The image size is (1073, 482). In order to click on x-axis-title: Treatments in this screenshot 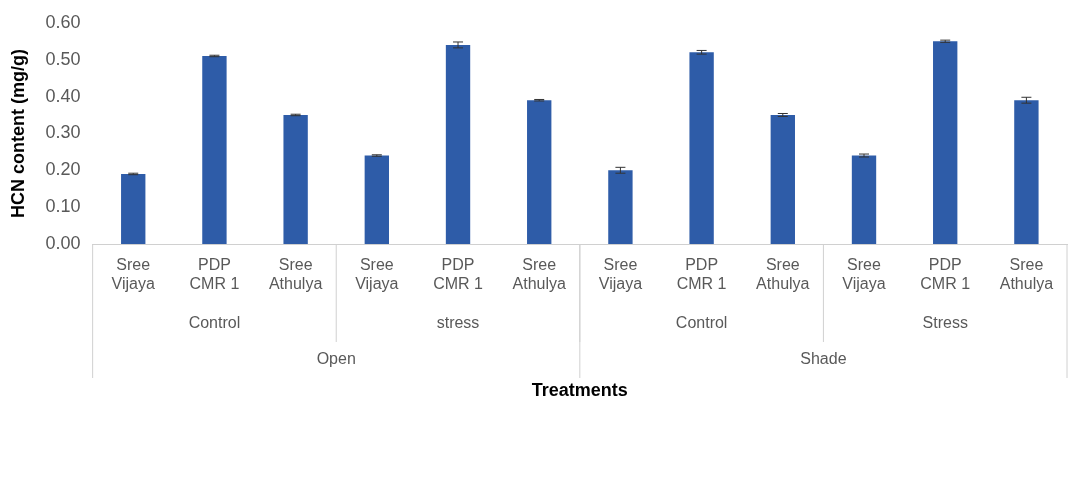, I will do `click(579, 390)`.